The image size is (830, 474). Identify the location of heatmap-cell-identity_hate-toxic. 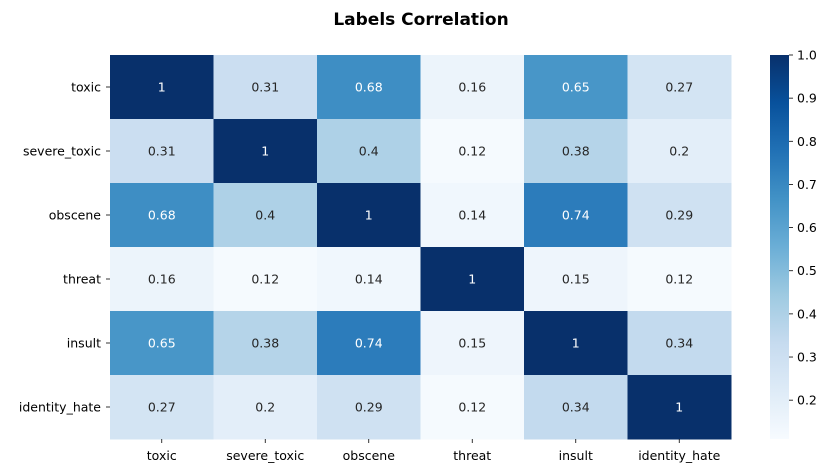
(162, 407).